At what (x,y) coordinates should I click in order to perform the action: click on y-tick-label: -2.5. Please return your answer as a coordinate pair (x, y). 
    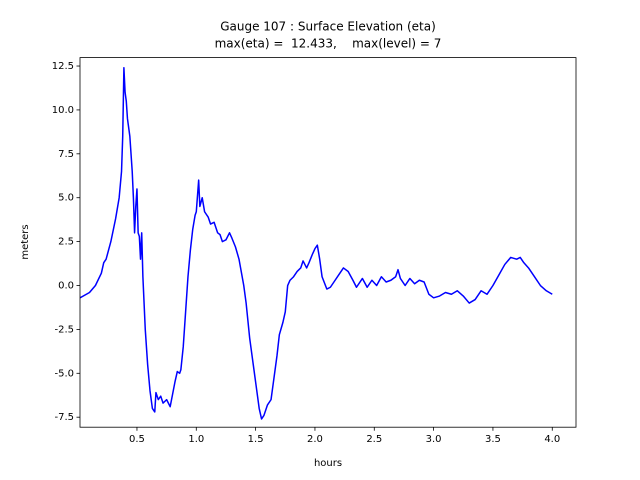
    Looking at the image, I should click on (64, 329).